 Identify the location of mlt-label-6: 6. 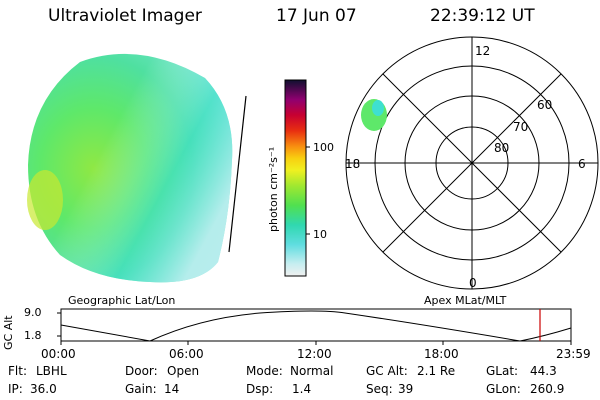
(582, 164).